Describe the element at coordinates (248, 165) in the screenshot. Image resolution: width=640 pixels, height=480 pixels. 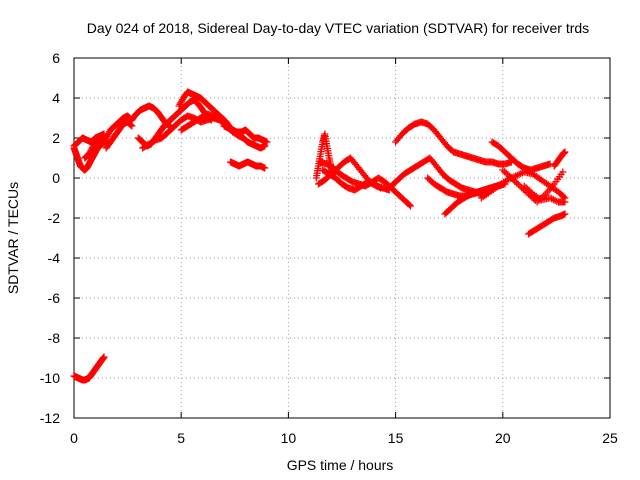
I see `series-sat-k` at that location.